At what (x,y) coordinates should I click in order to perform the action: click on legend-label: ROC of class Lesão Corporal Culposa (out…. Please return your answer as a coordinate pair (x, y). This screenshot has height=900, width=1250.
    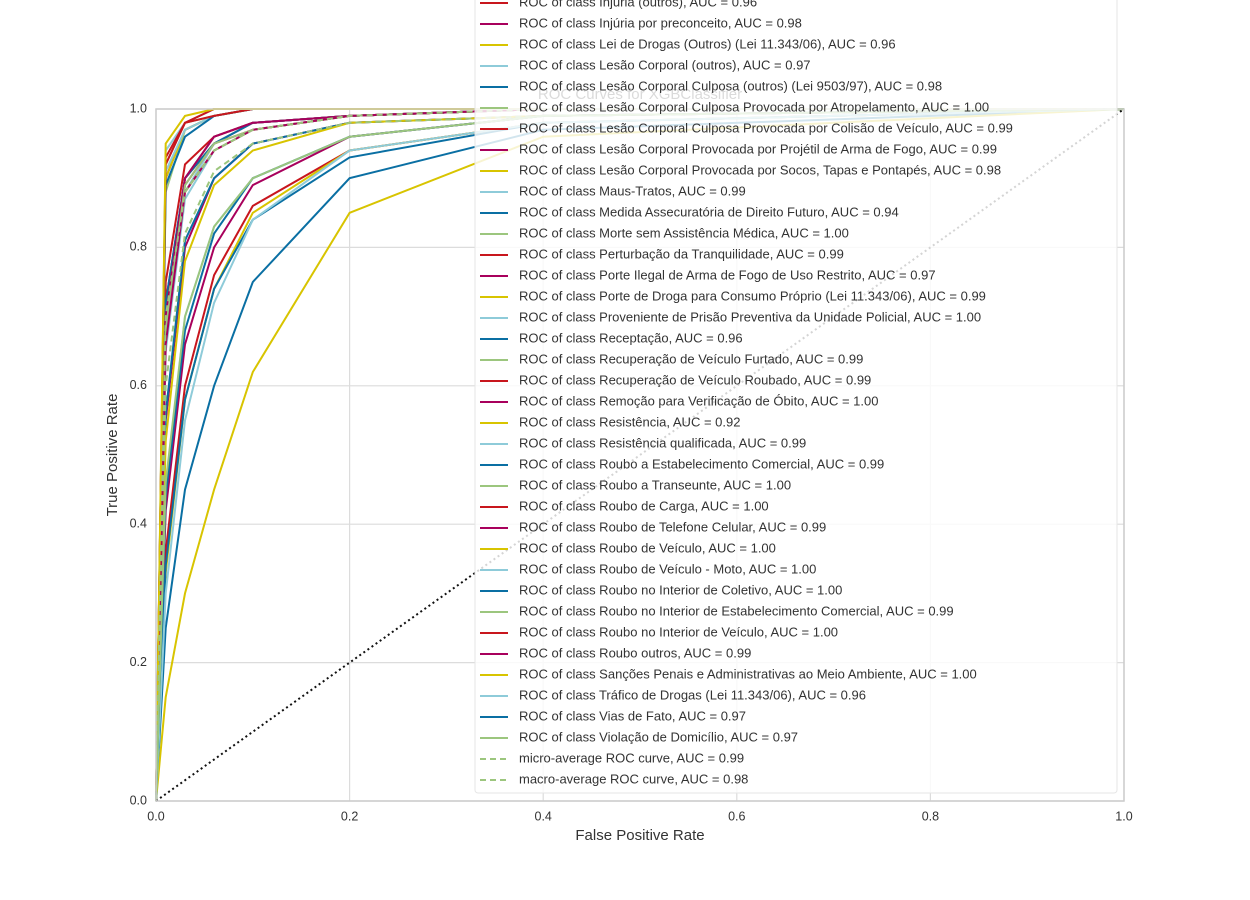
    Looking at the image, I should click on (730, 85).